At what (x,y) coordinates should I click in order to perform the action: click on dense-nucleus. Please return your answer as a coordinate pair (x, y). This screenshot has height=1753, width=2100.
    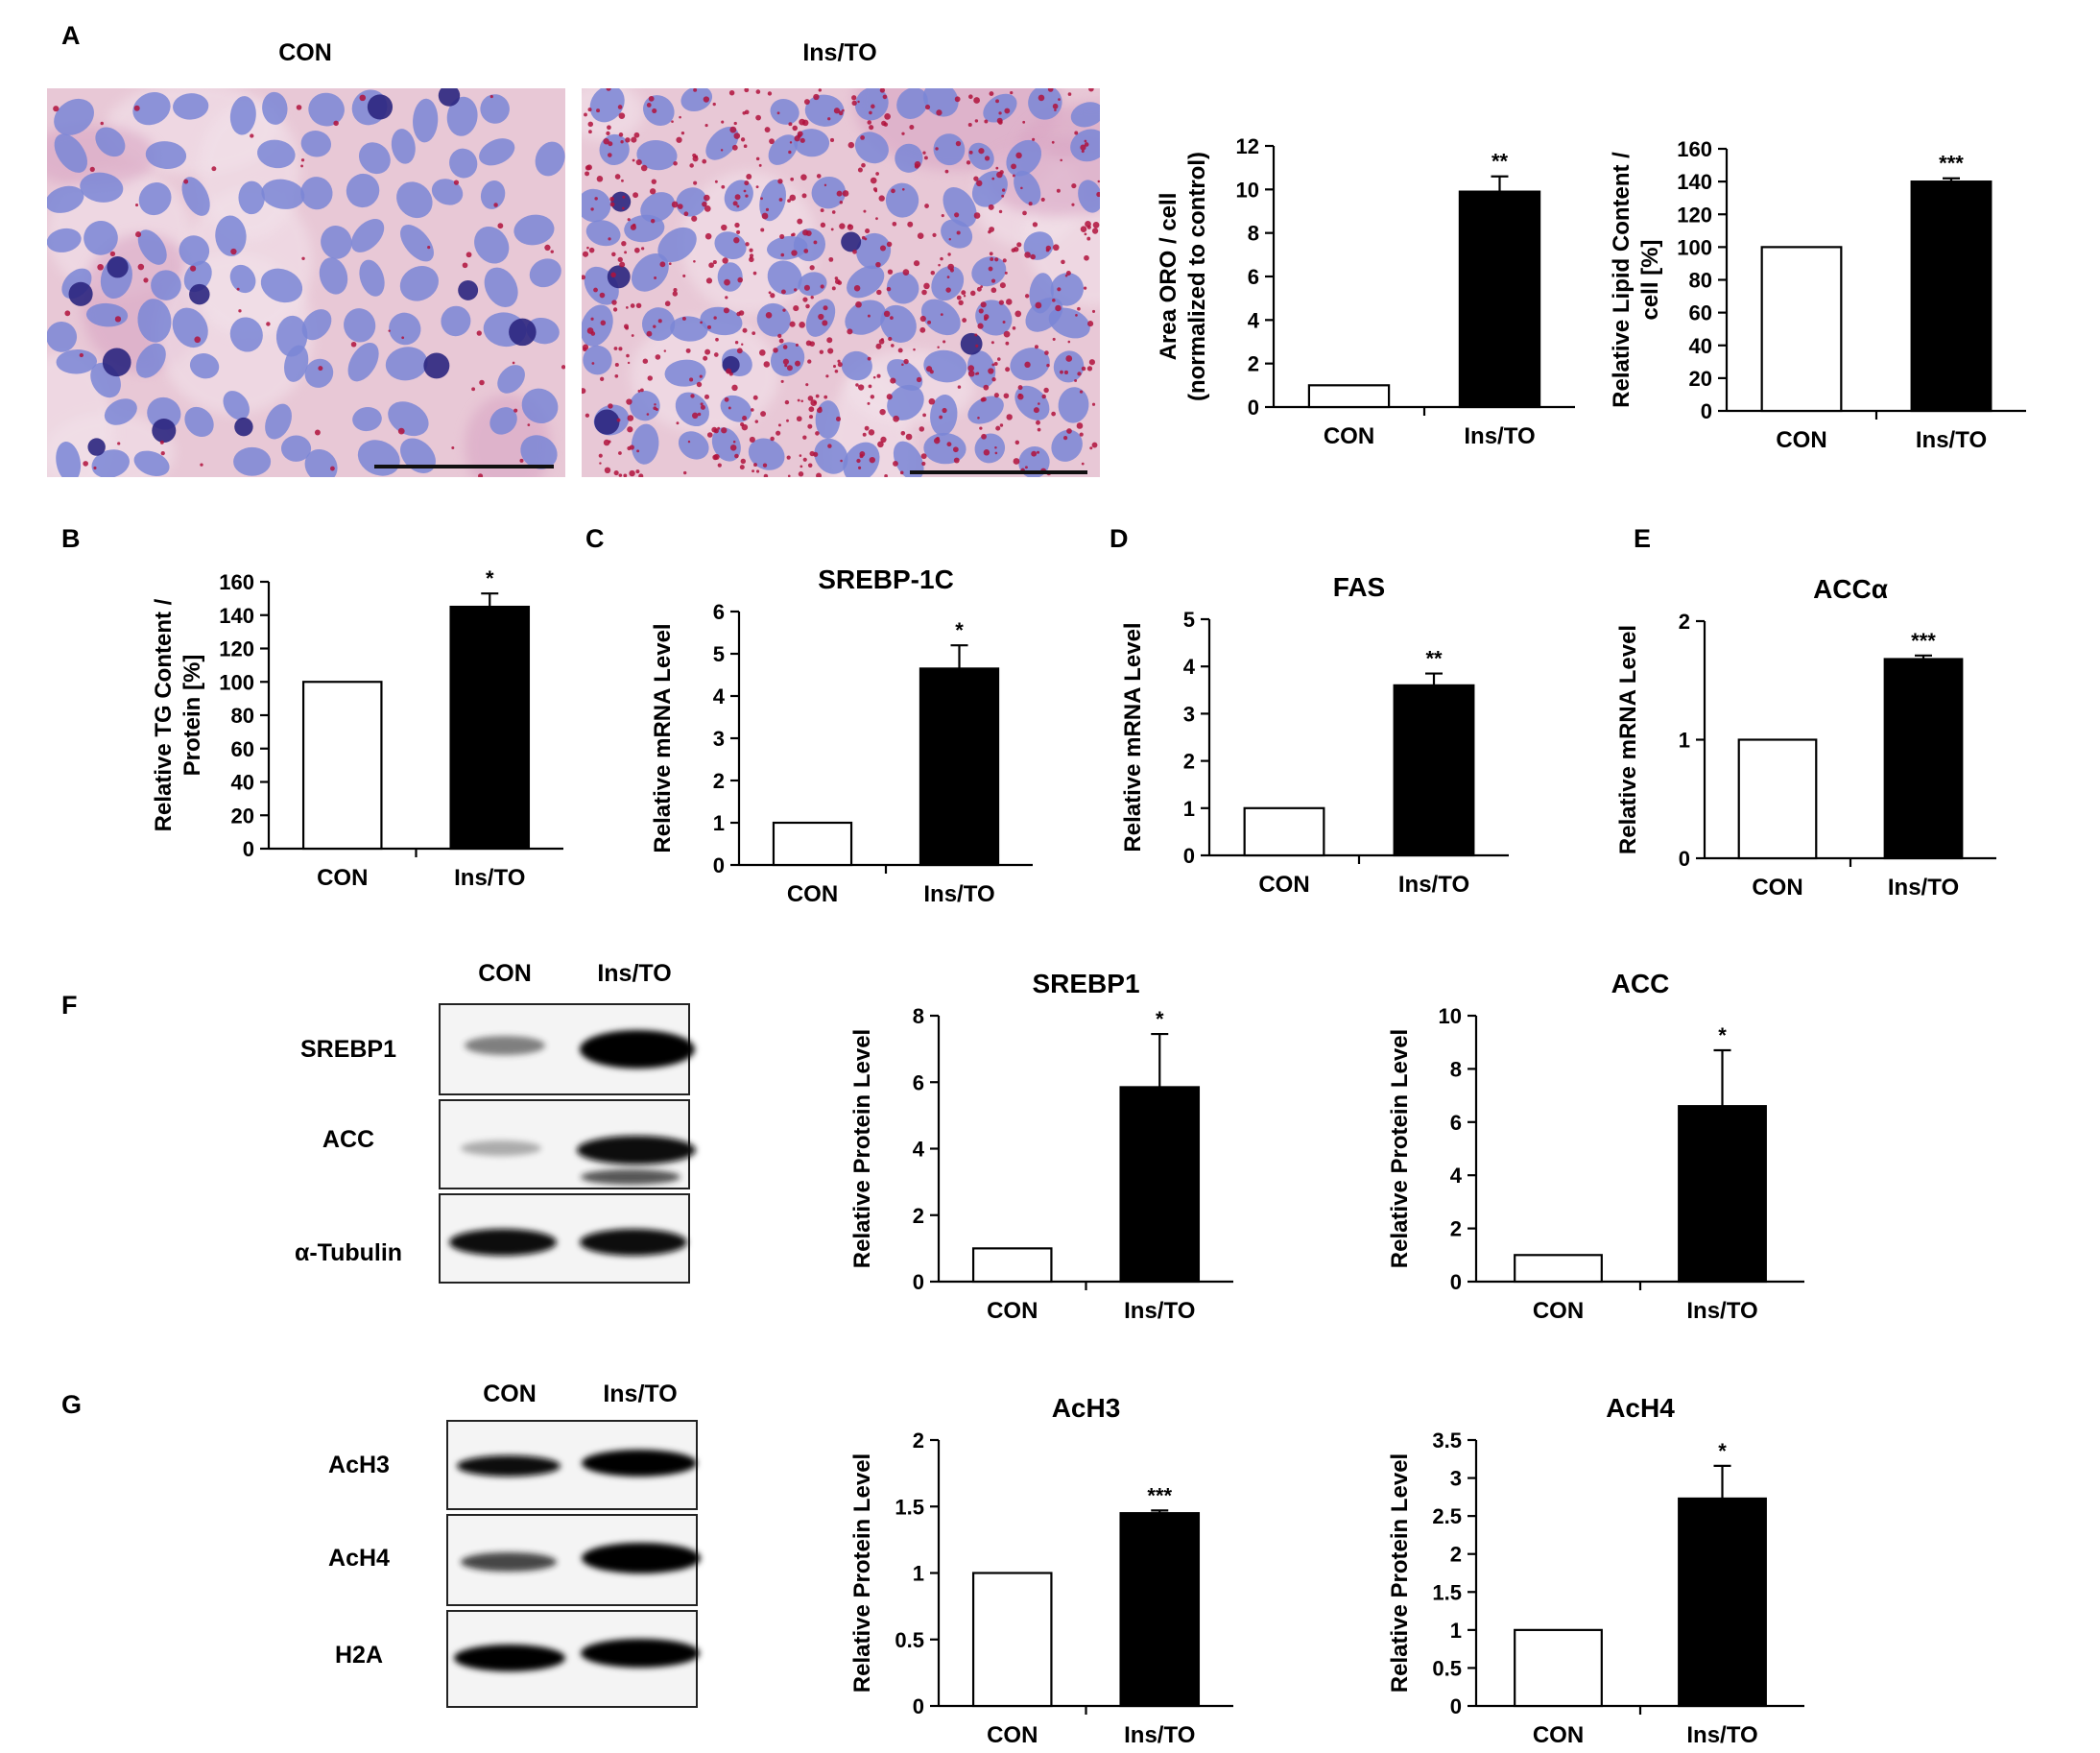
    Looking at the image, I should click on (450, 98).